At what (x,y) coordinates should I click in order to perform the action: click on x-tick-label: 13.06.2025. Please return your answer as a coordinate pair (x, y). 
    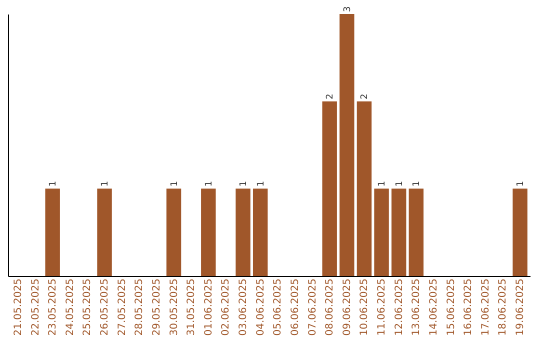
    Looking at the image, I should click on (416, 307).